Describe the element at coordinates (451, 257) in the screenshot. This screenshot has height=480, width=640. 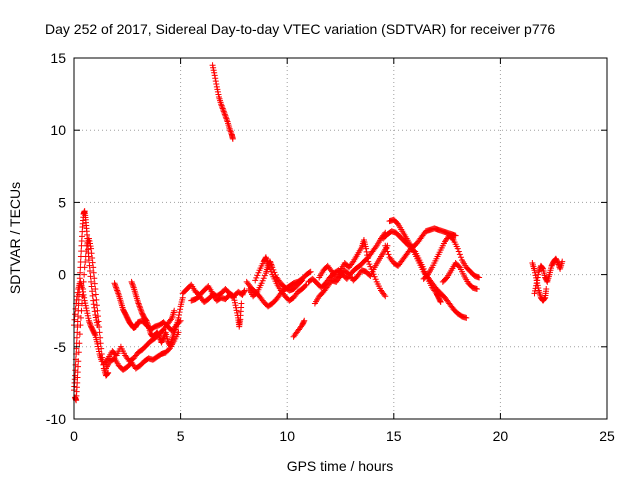
I see `series-track-u` at that location.